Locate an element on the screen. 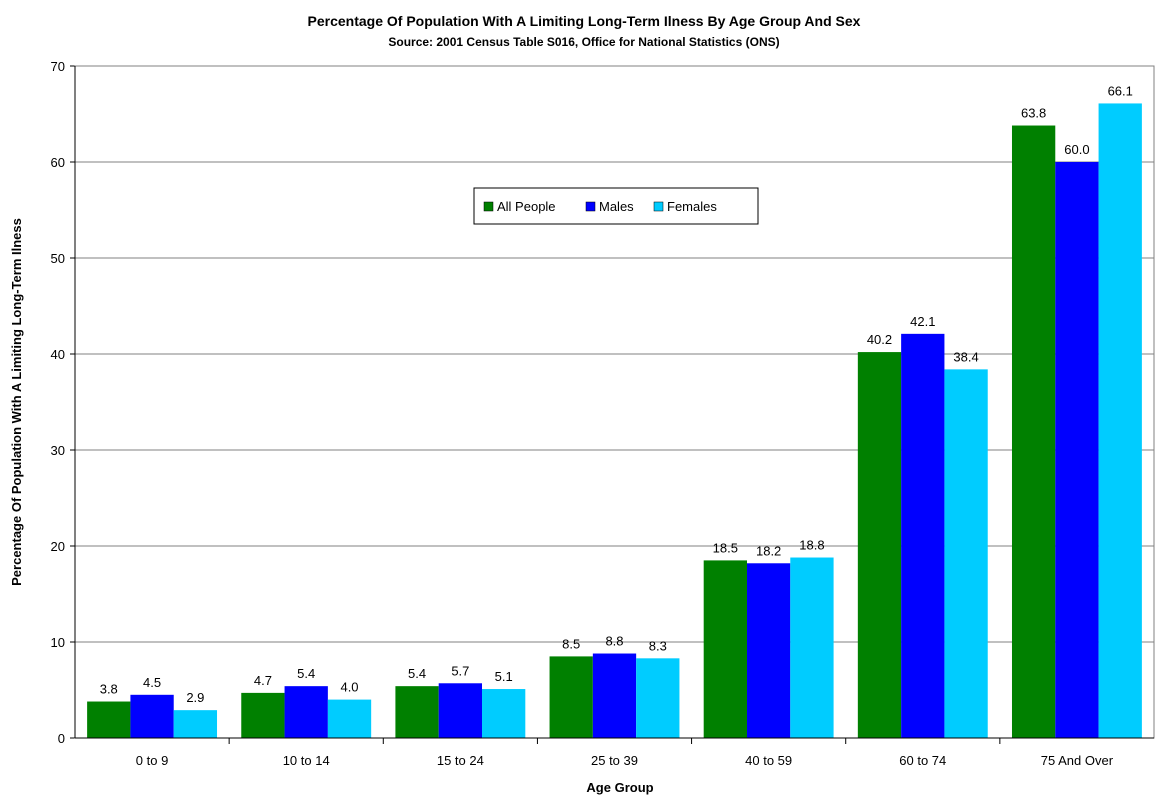  data-label: 8.8 is located at coordinates (614, 641).